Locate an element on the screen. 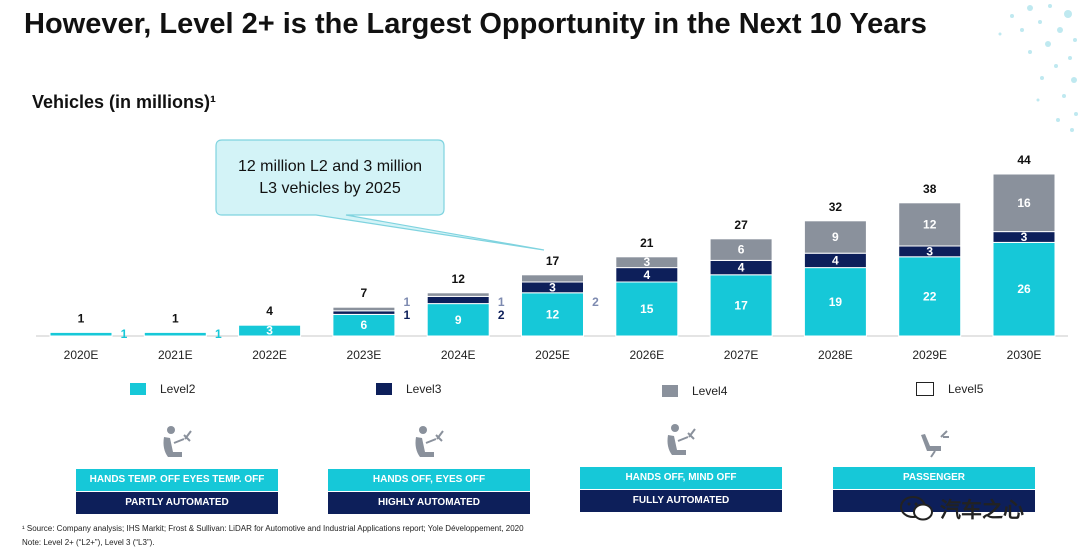  x-tick-label: 2022E is located at coordinates (269, 355).